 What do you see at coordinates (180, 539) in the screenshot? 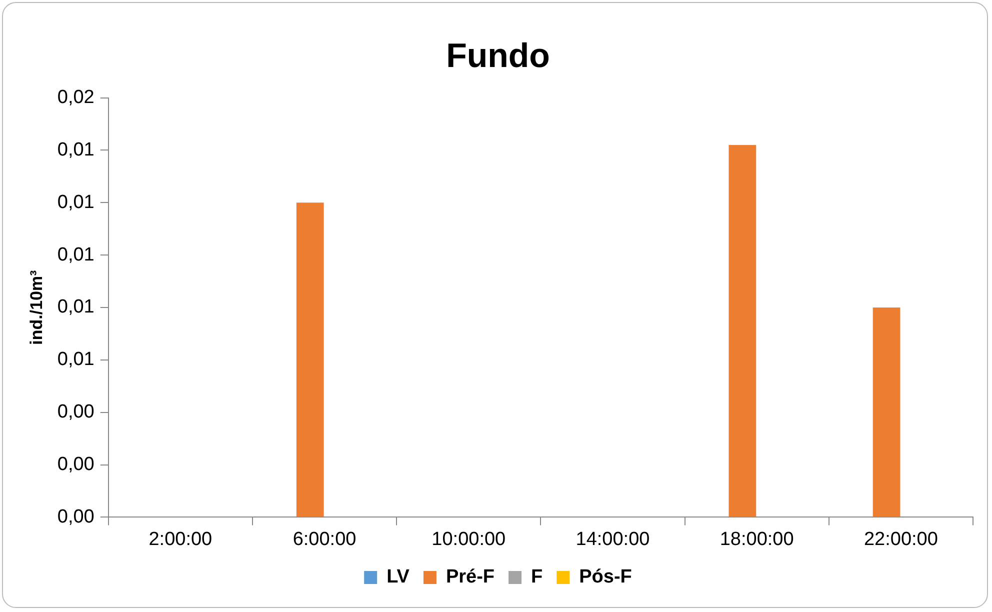
I see `x-tick-label: 2:00:00` at bounding box center [180, 539].